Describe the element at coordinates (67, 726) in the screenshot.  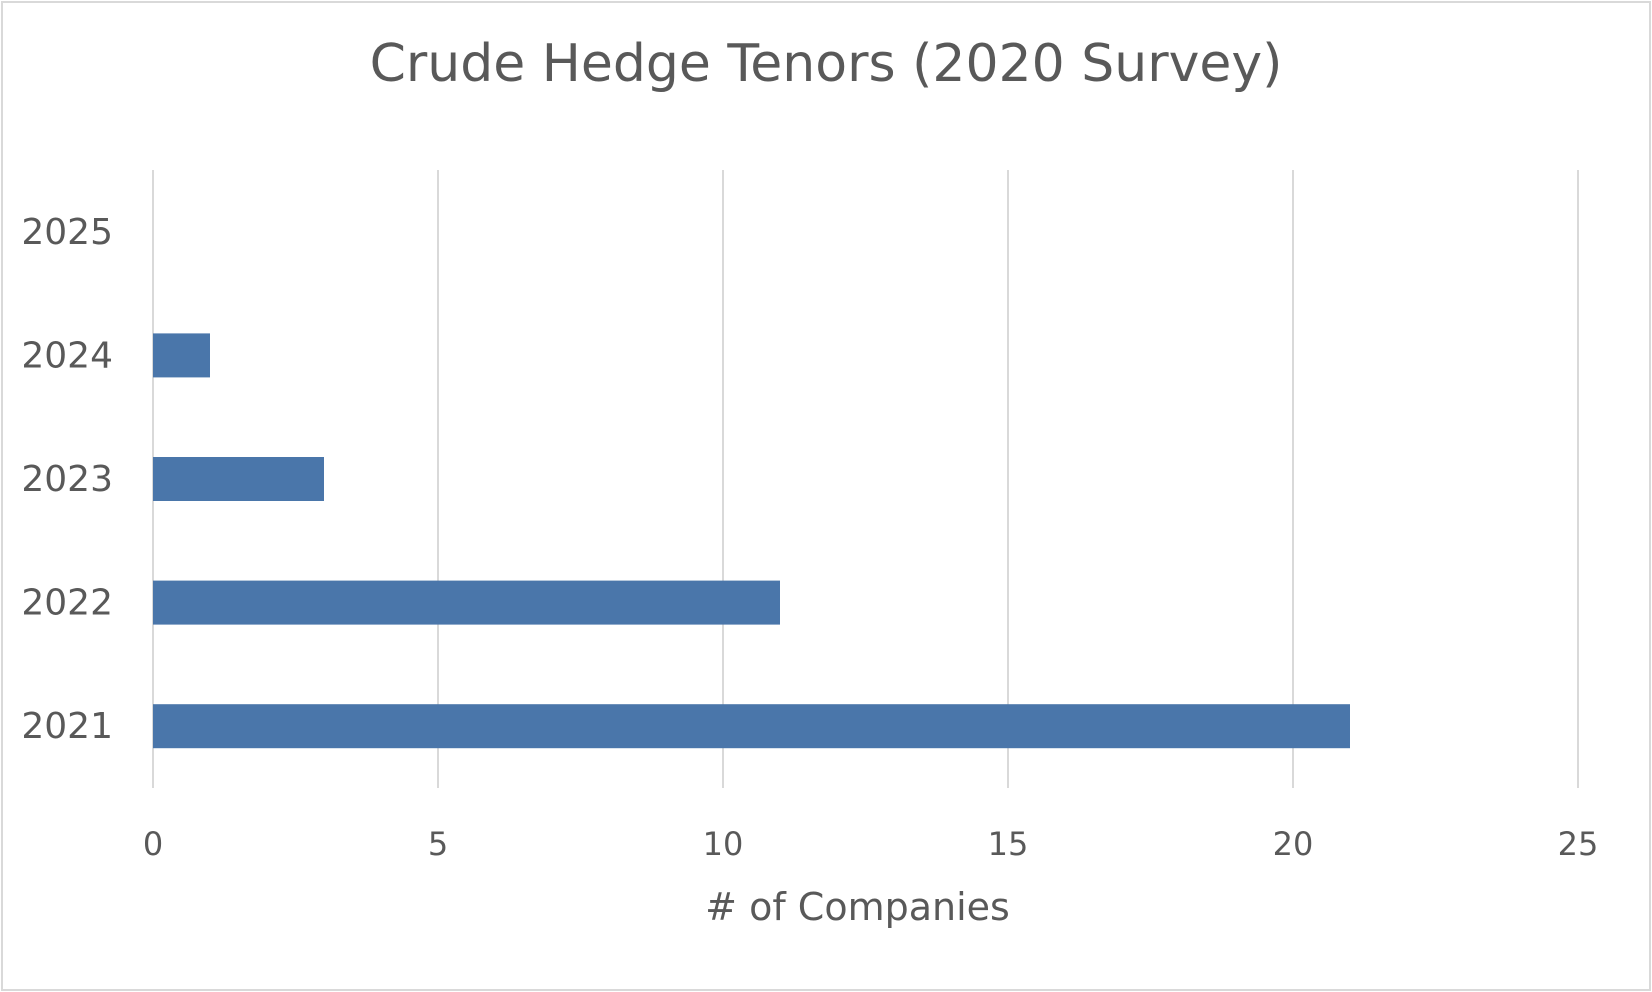
I see `y-tick-label: 2021` at that location.